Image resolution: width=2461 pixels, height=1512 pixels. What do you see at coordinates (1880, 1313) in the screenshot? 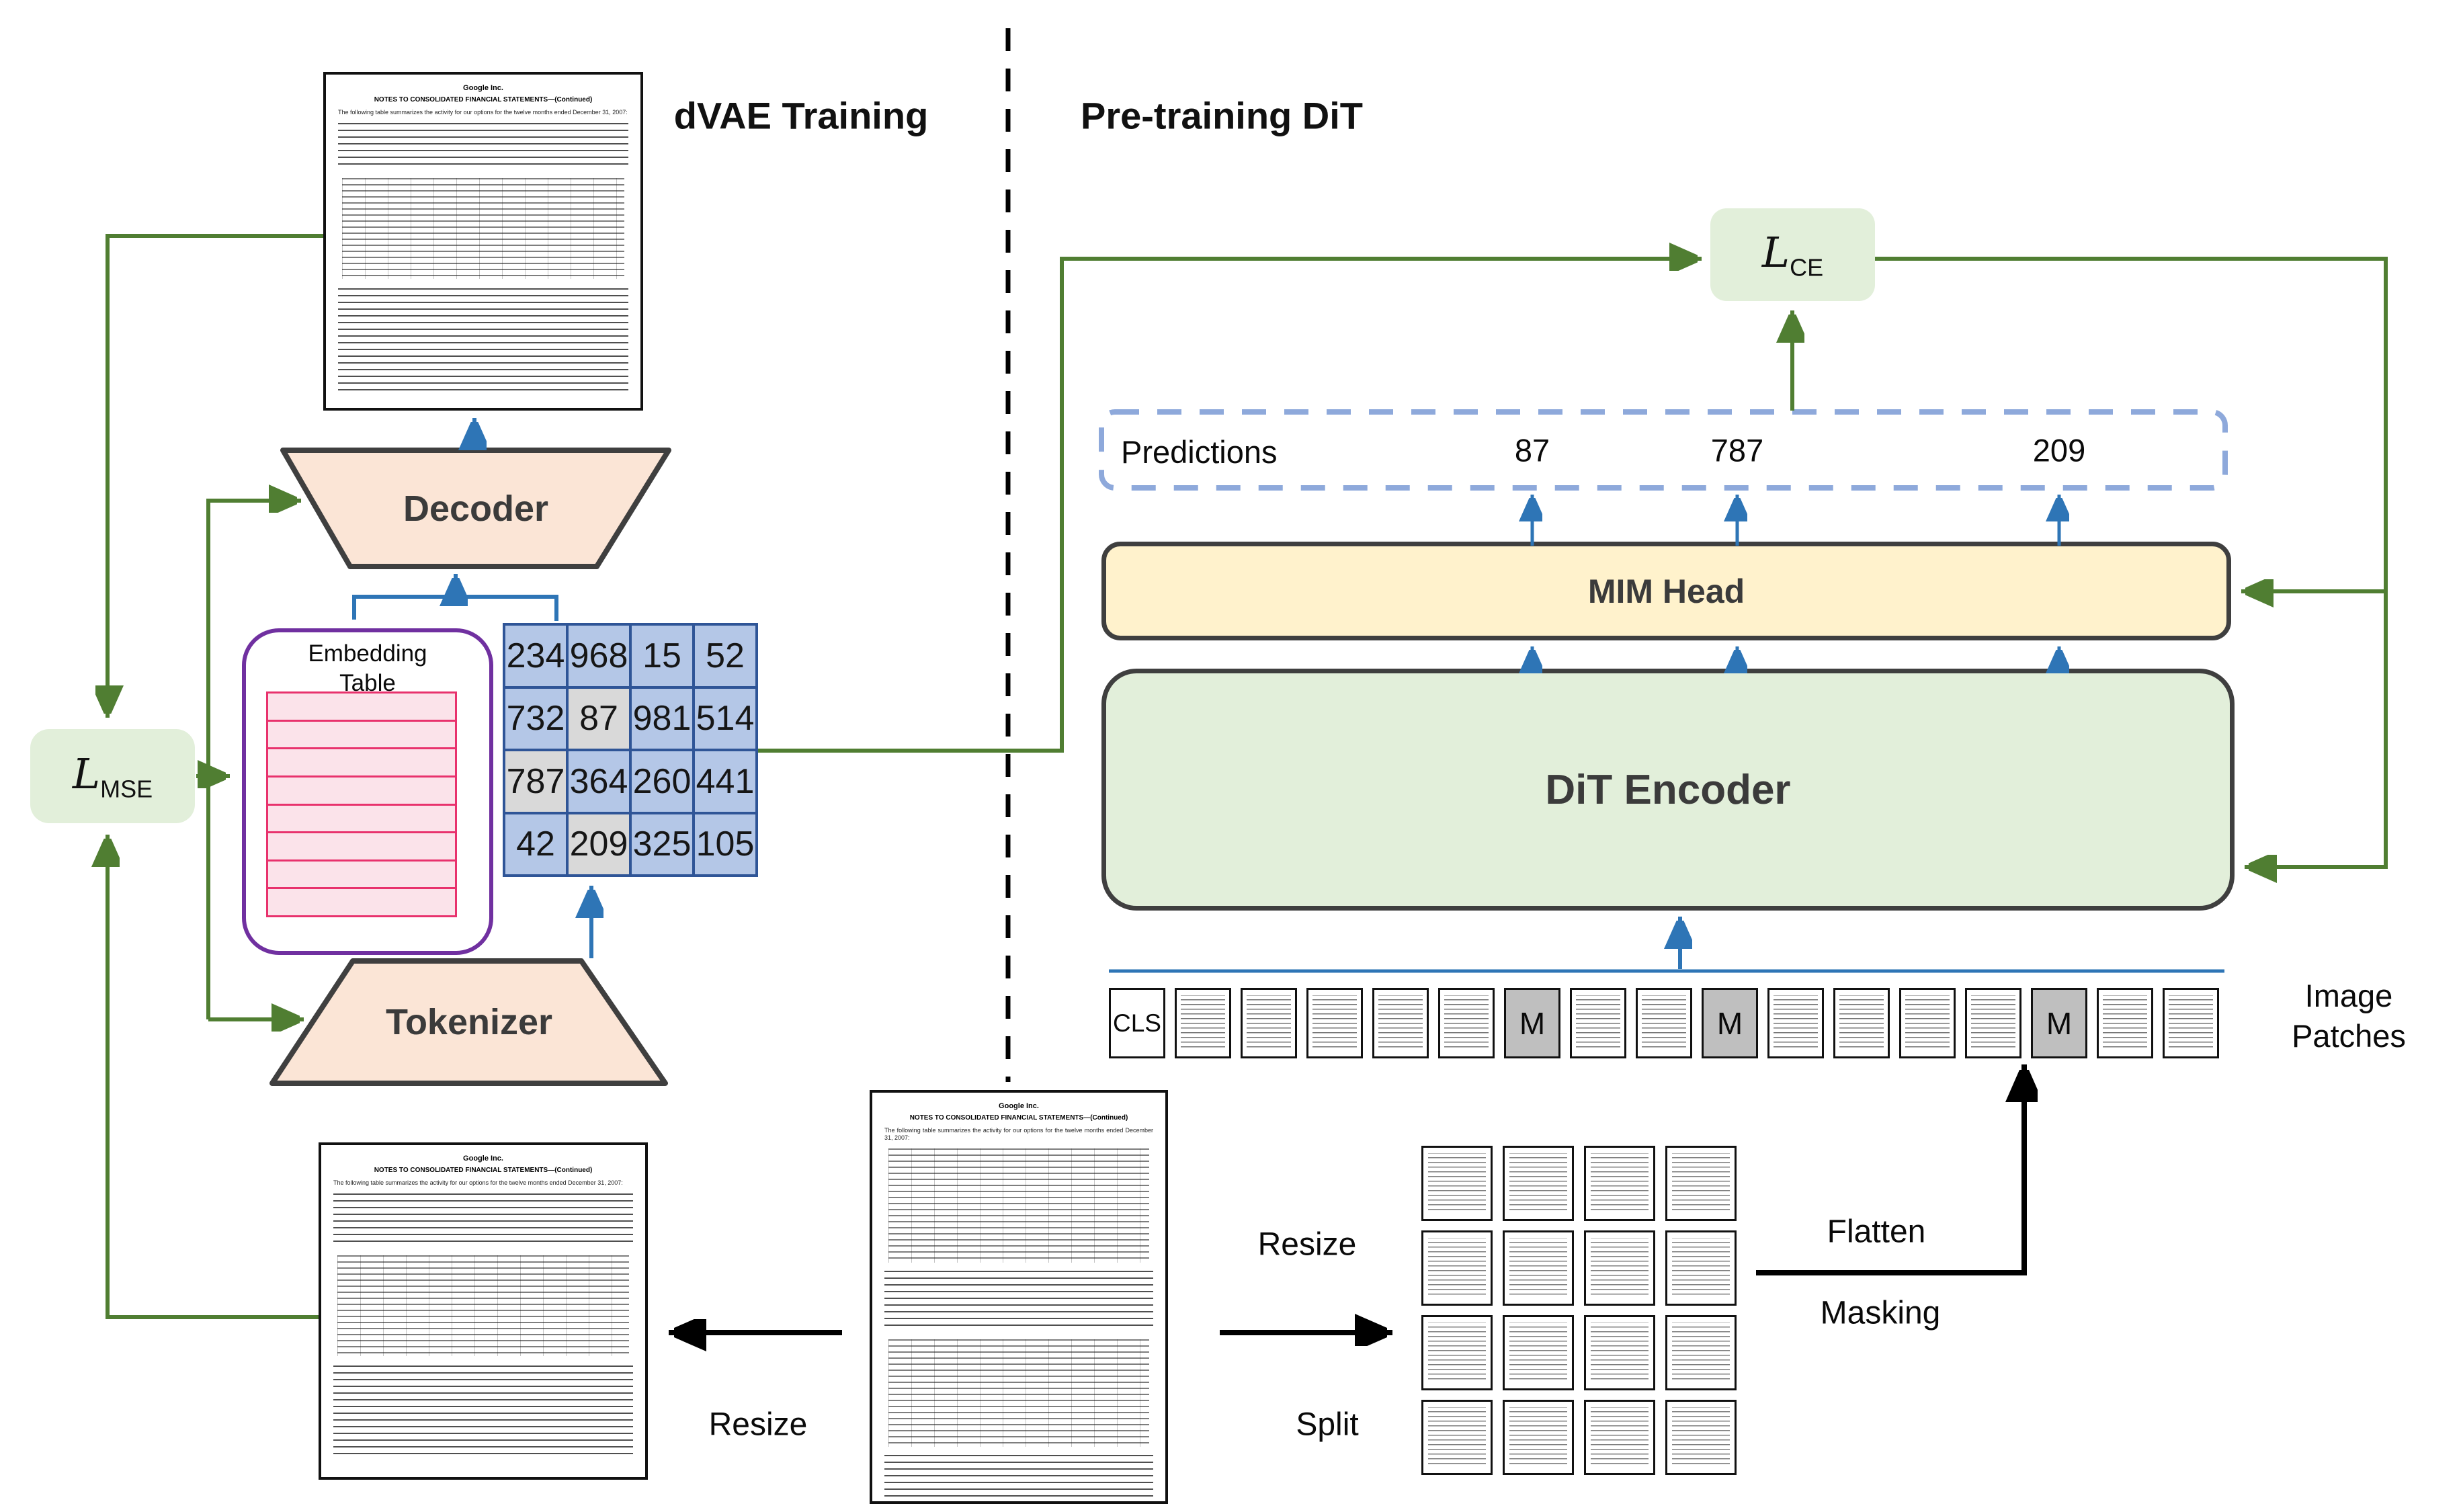
I see `masking-label: Masking` at bounding box center [1880, 1313].